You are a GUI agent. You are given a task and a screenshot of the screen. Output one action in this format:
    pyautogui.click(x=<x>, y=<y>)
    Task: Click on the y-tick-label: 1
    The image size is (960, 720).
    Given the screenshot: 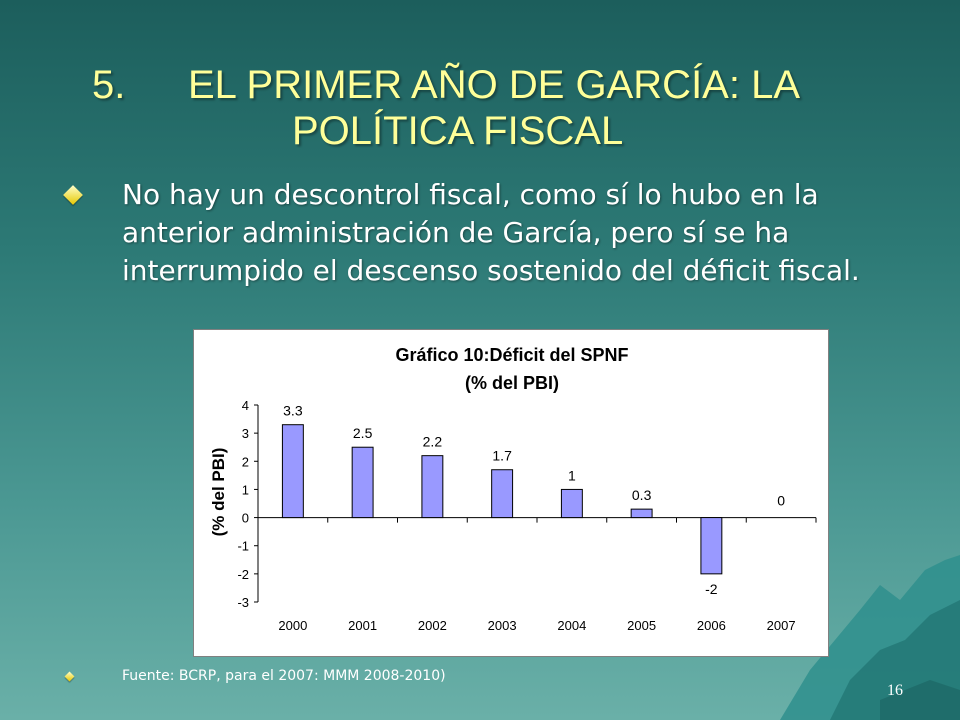 What is the action you would take?
    pyautogui.click(x=245, y=489)
    